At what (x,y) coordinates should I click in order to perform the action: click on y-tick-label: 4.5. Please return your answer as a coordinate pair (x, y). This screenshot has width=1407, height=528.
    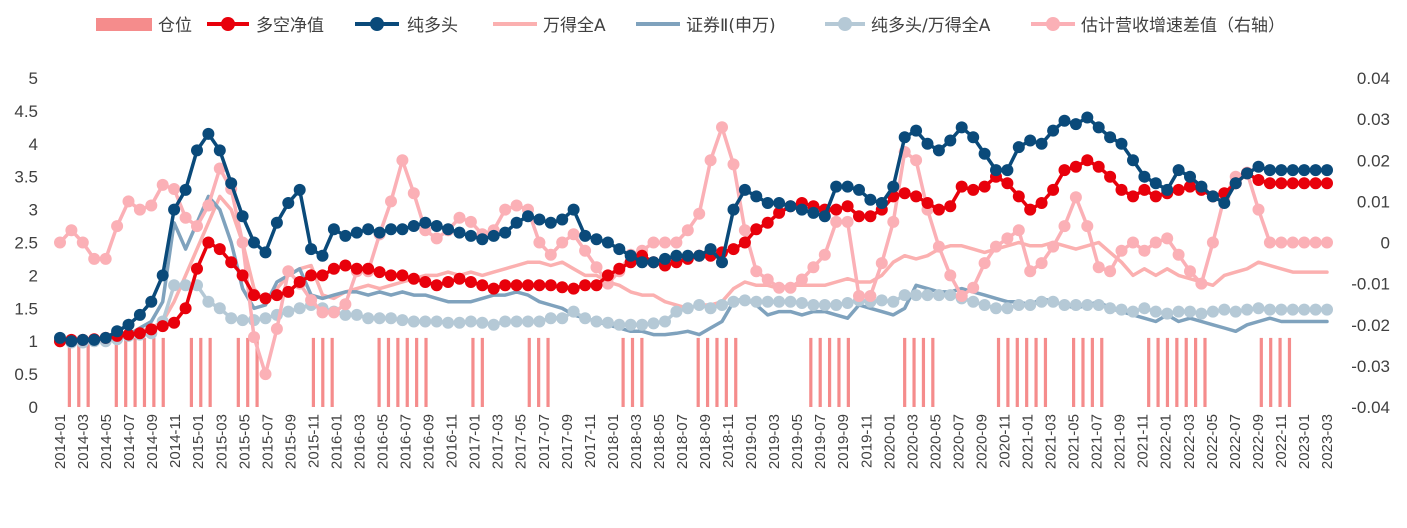
    Looking at the image, I should click on (26, 111).